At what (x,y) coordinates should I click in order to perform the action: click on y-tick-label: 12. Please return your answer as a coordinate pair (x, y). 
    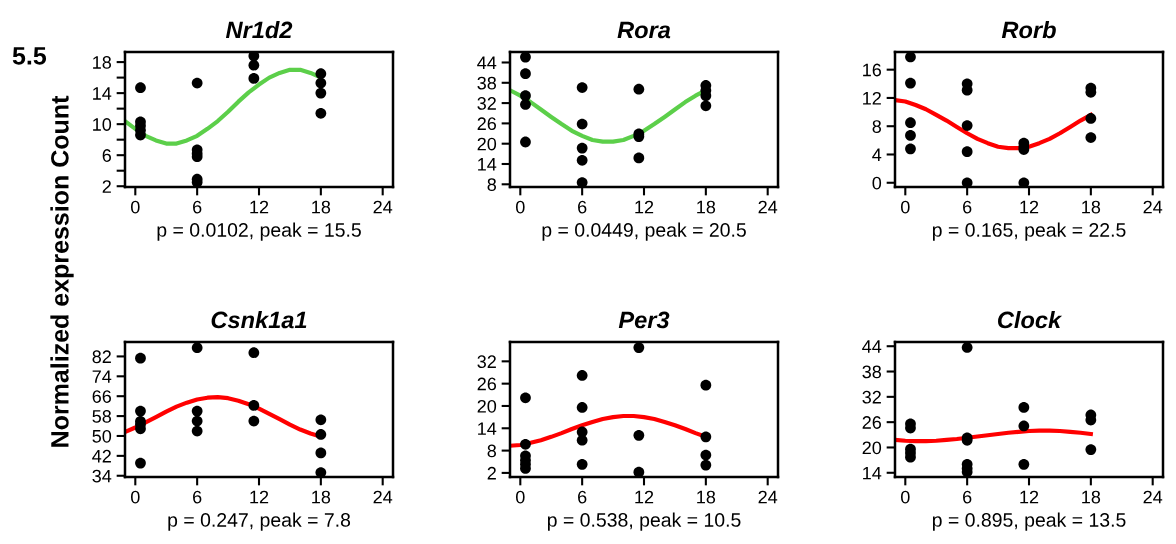
    Looking at the image, I should click on (872, 98).